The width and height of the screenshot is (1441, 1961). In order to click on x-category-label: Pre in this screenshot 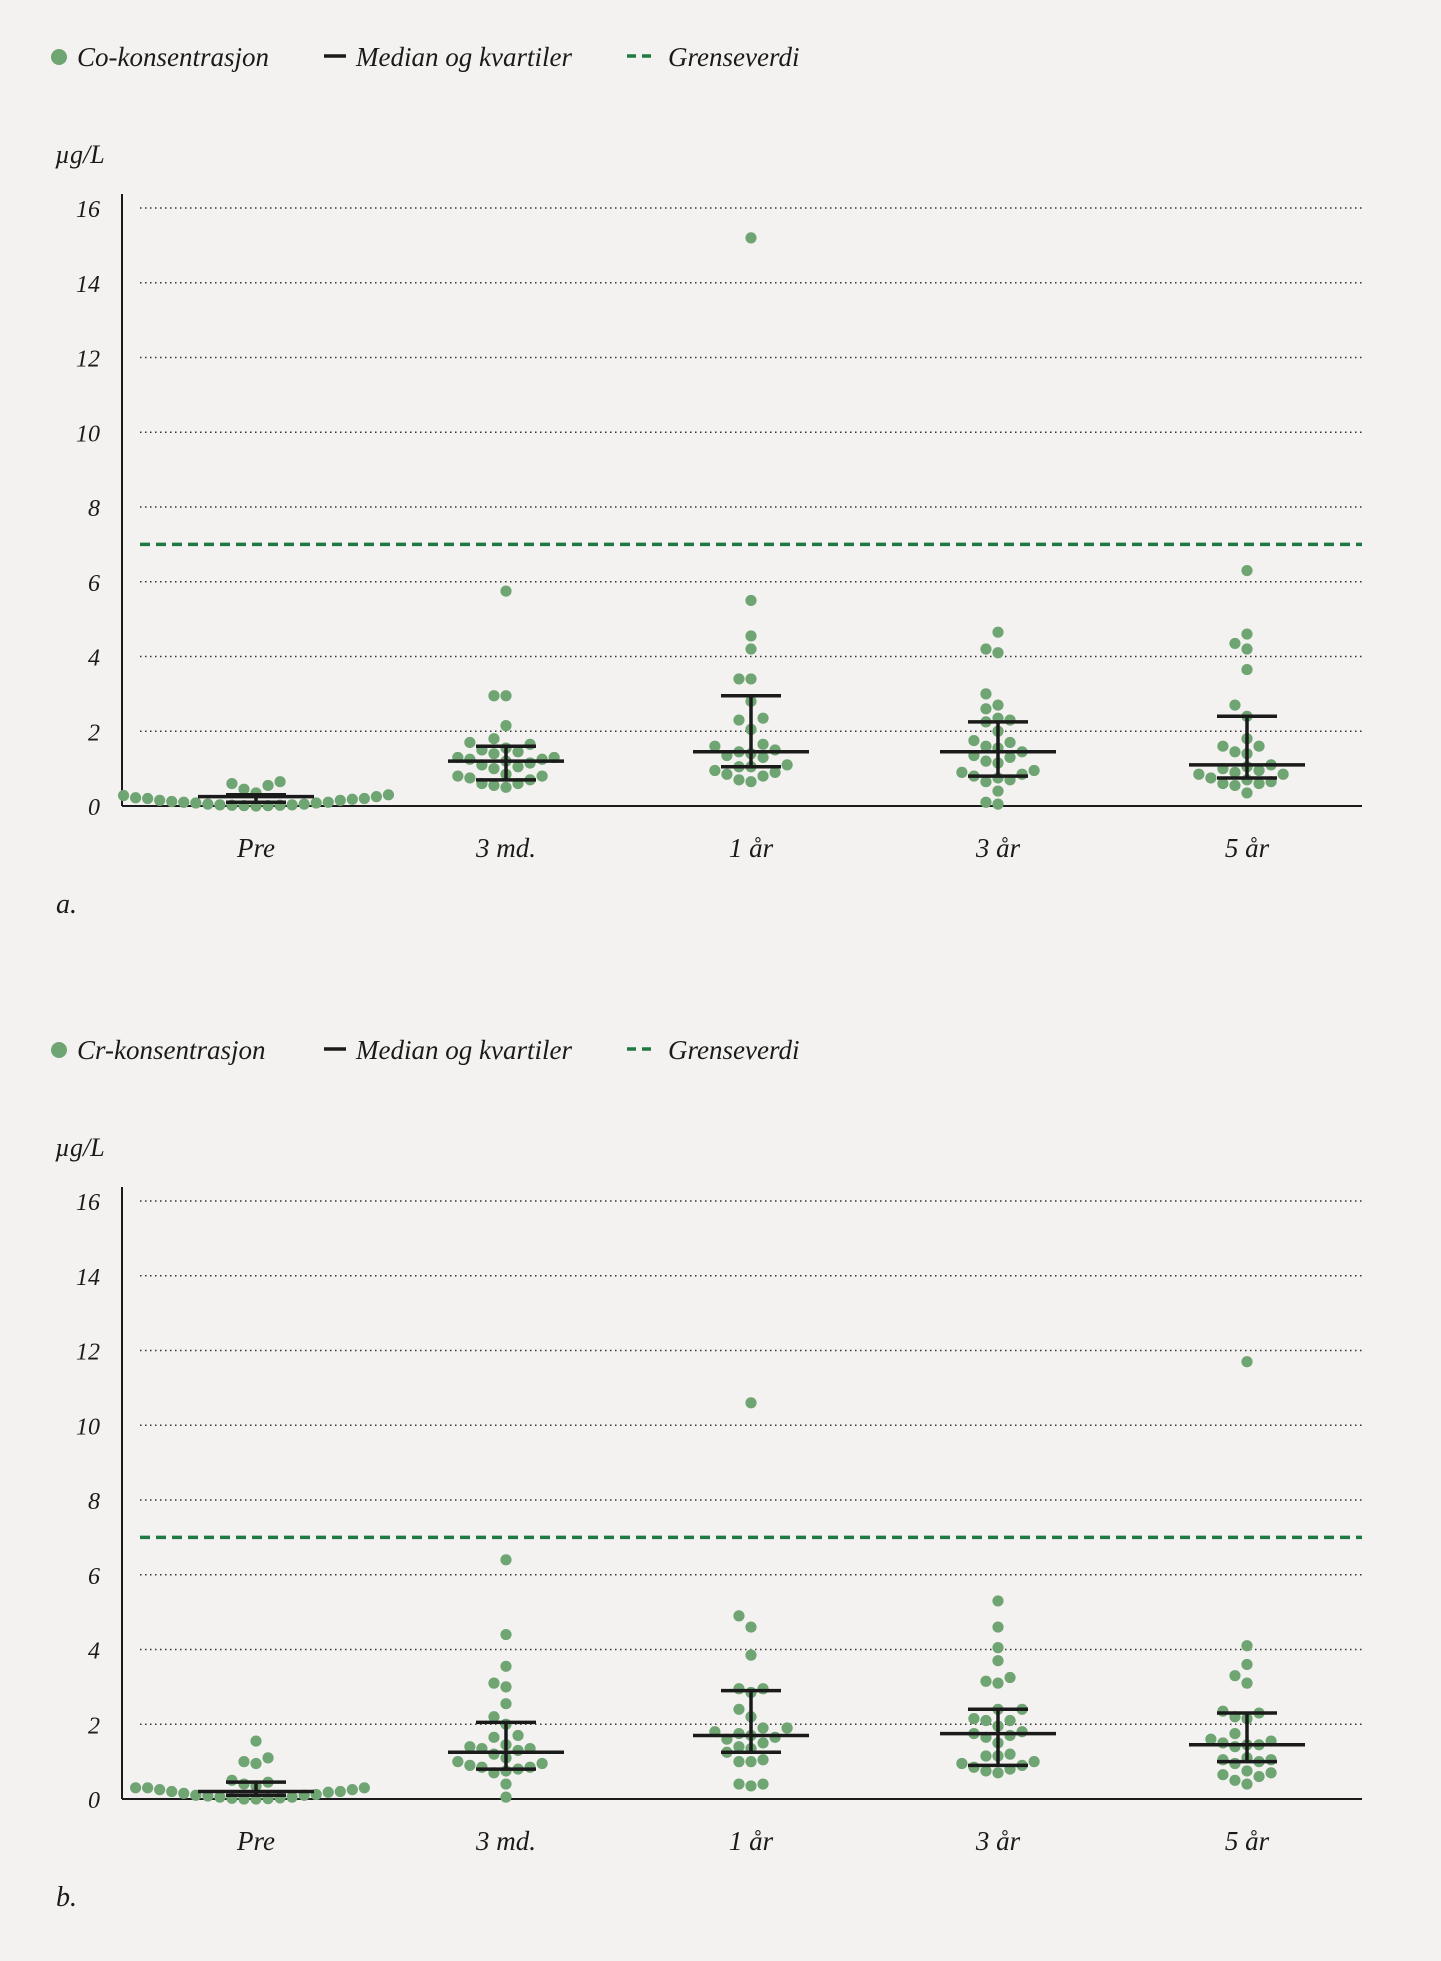, I will do `click(255, 1841)`.